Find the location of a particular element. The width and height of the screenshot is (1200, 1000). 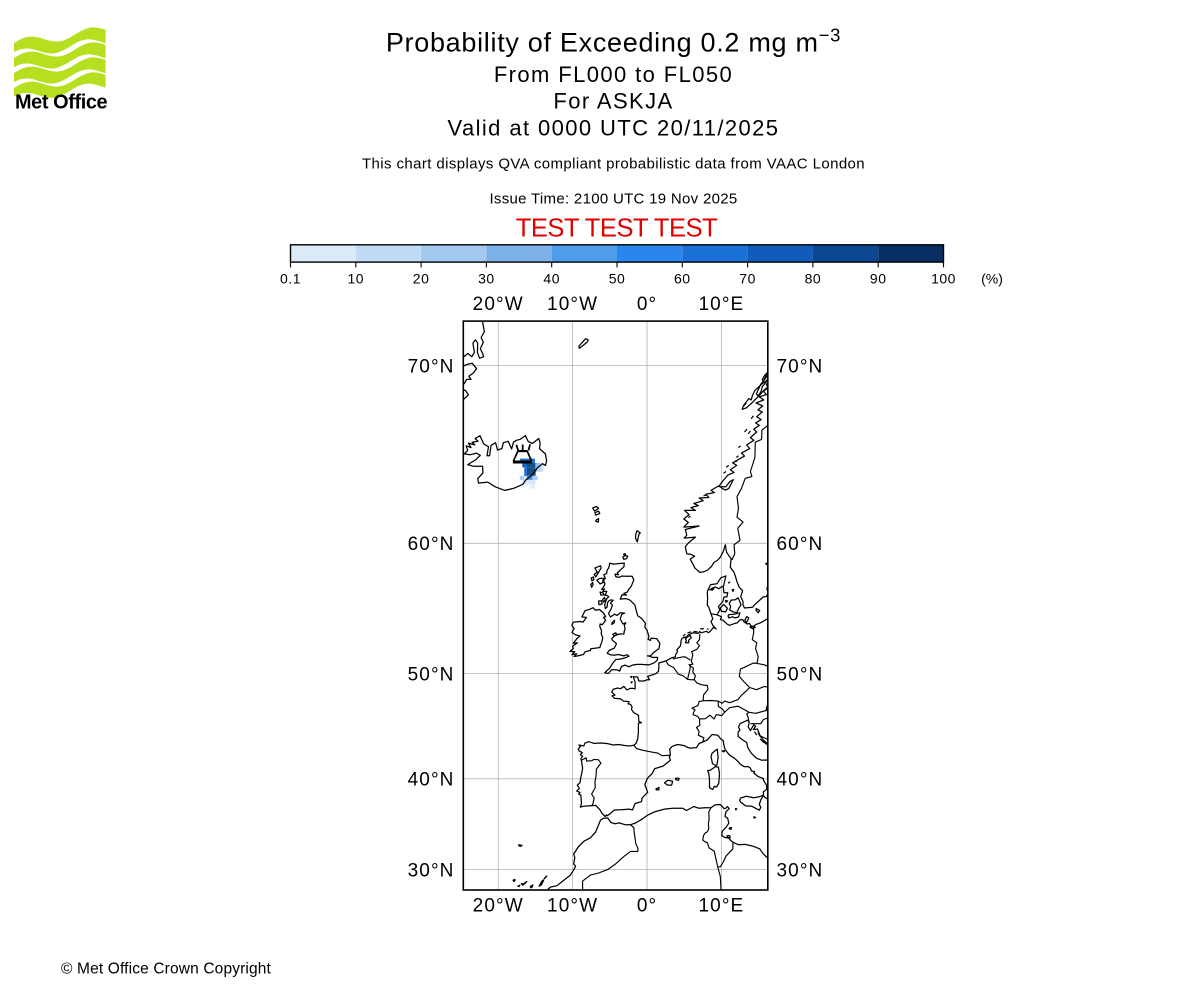

svg-text: 10 is located at coordinates (356, 279).